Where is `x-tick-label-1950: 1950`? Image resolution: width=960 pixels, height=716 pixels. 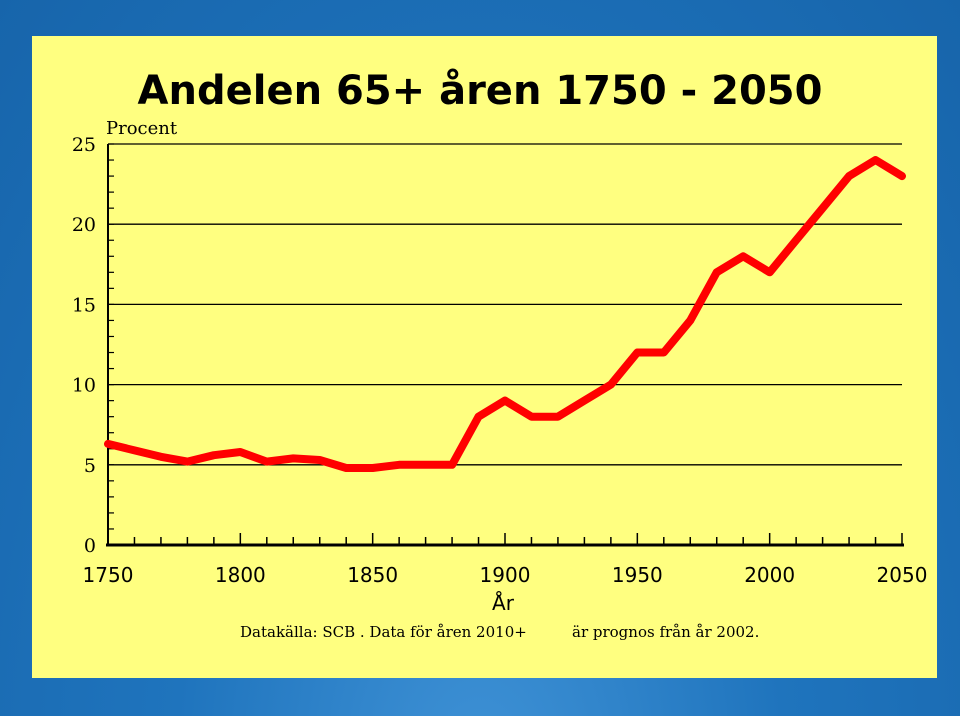
x-tick-label-1950: 1950 is located at coordinates (637, 575).